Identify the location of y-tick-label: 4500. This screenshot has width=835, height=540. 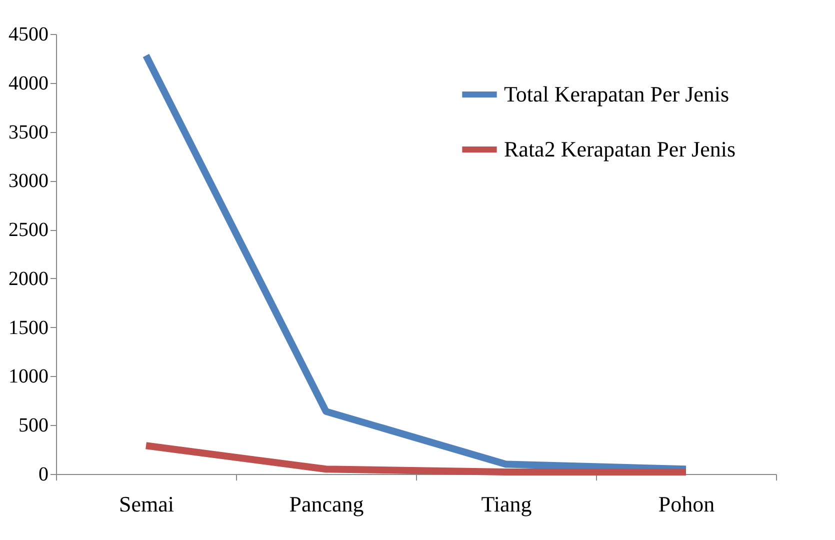
(28, 35).